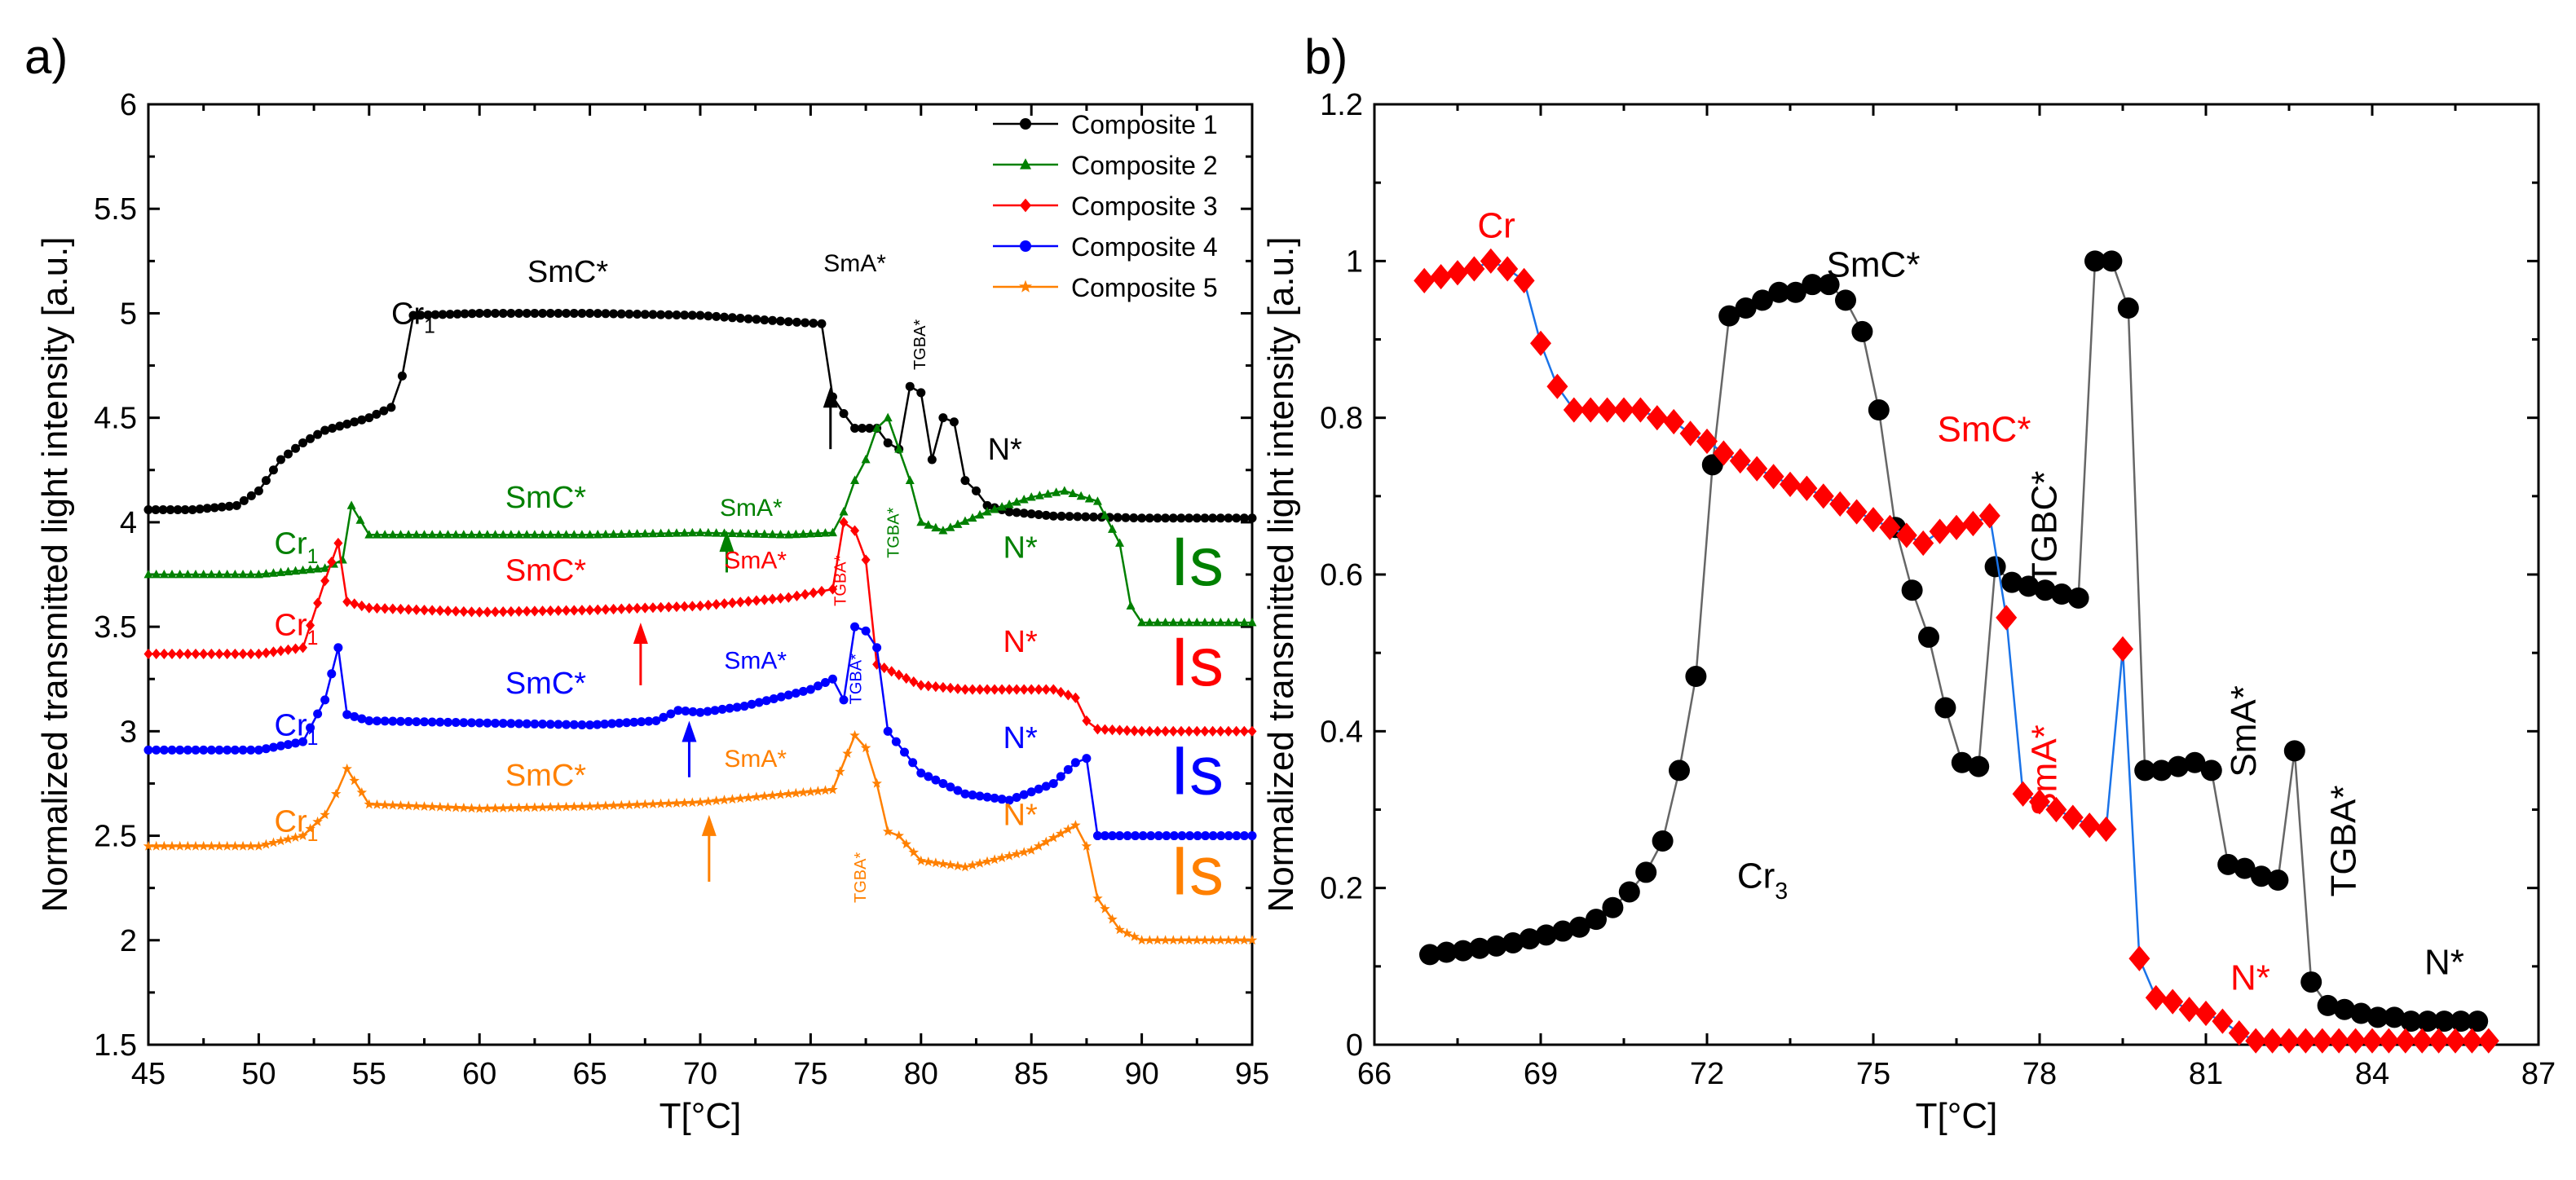 This screenshot has height=1180, width=2576. Describe the element at coordinates (1005, 450) in the screenshot. I see `phase-label: N*` at that location.